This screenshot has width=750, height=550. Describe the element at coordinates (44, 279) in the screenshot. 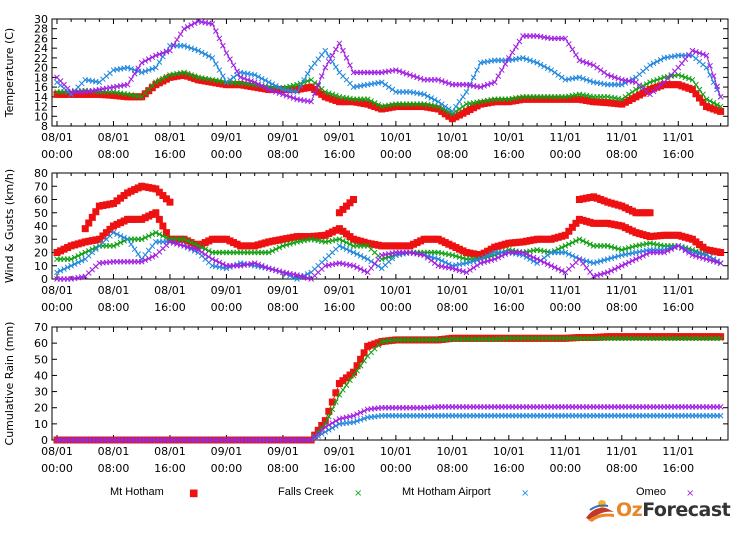

I see `y-tick-label: 0` at that location.